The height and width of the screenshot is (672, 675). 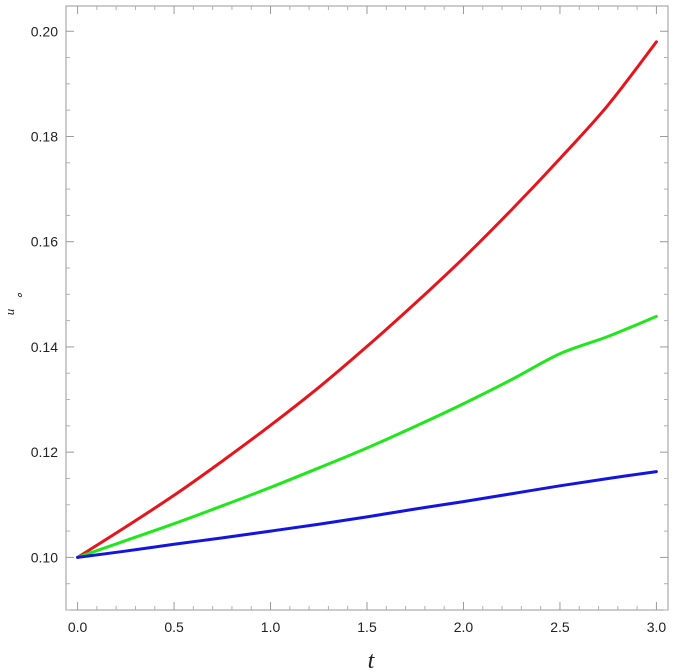 What do you see at coordinates (19, 296) in the screenshot?
I see `y-axis-label-subscript: ∘` at bounding box center [19, 296].